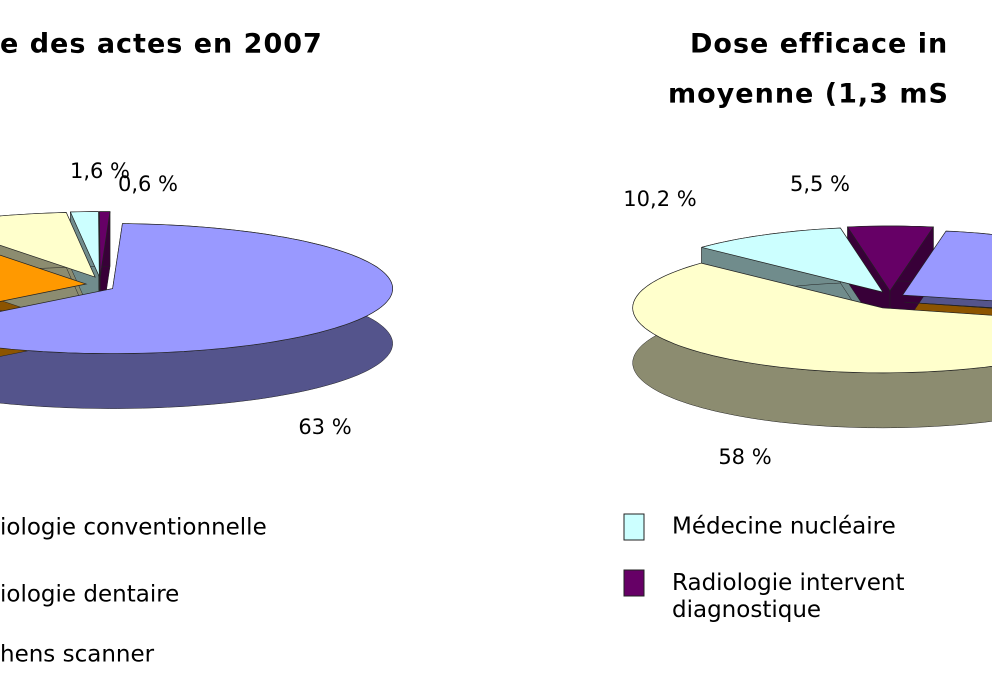  Describe the element at coordinates (659, 199) in the screenshot. I see `slice-label: 10,2 %` at that location.